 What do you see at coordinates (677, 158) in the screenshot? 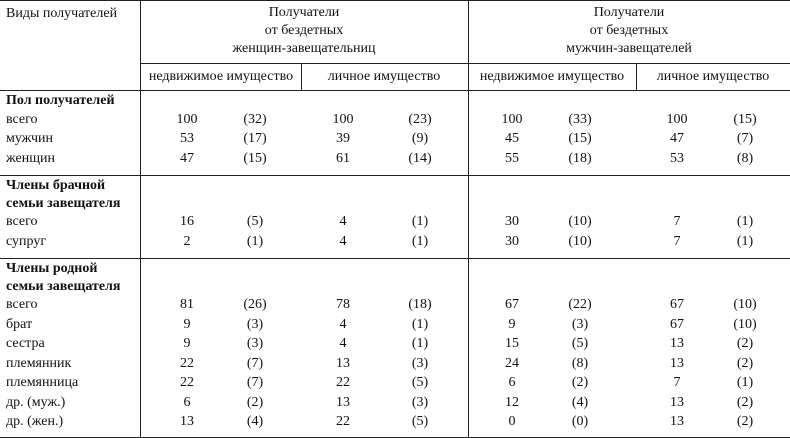
I see `cell: 53` at bounding box center [677, 158].